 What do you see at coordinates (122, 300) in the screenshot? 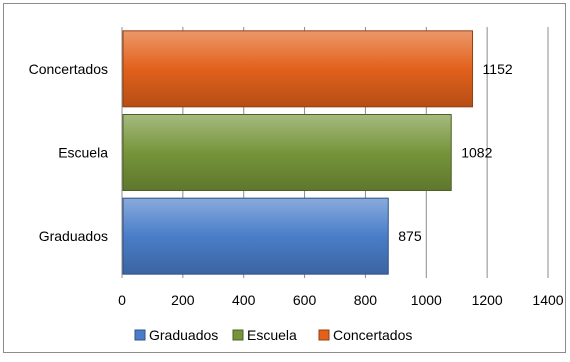
I see `x-tick-label: 0` at bounding box center [122, 300].